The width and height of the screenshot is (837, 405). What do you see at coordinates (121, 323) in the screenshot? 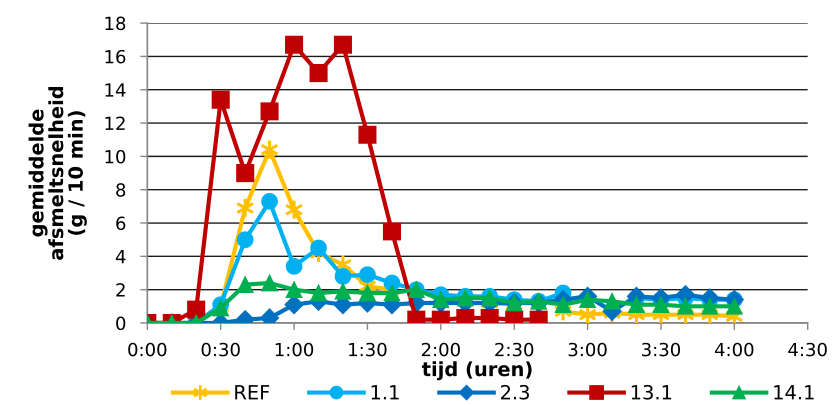
I see `y-tick-label: 0` at bounding box center [121, 323].